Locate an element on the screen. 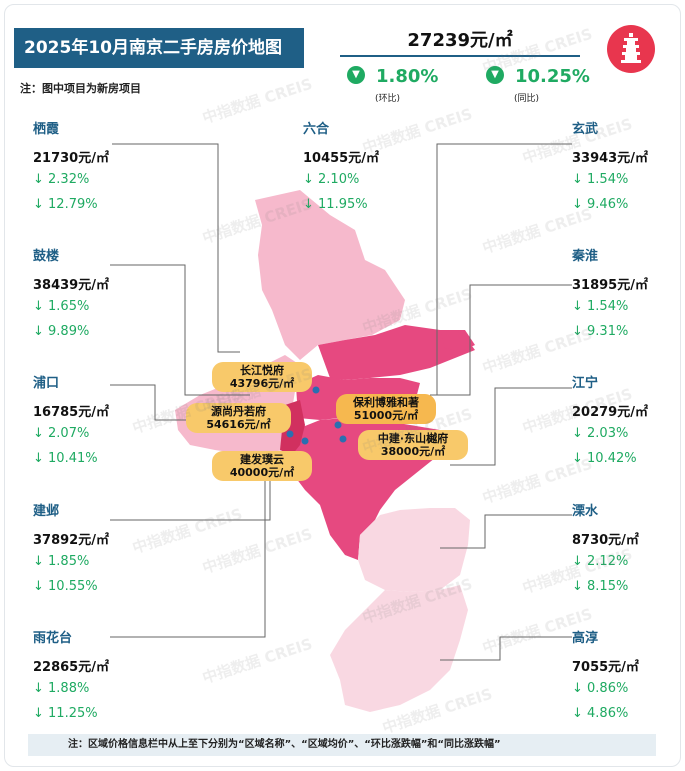 Image resolution: width=685 pixels, height=771 pixels. district-jianye: 建邺 37892元/㎡ ↓ 1.85% ↓ 10.55% is located at coordinates (88, 547).